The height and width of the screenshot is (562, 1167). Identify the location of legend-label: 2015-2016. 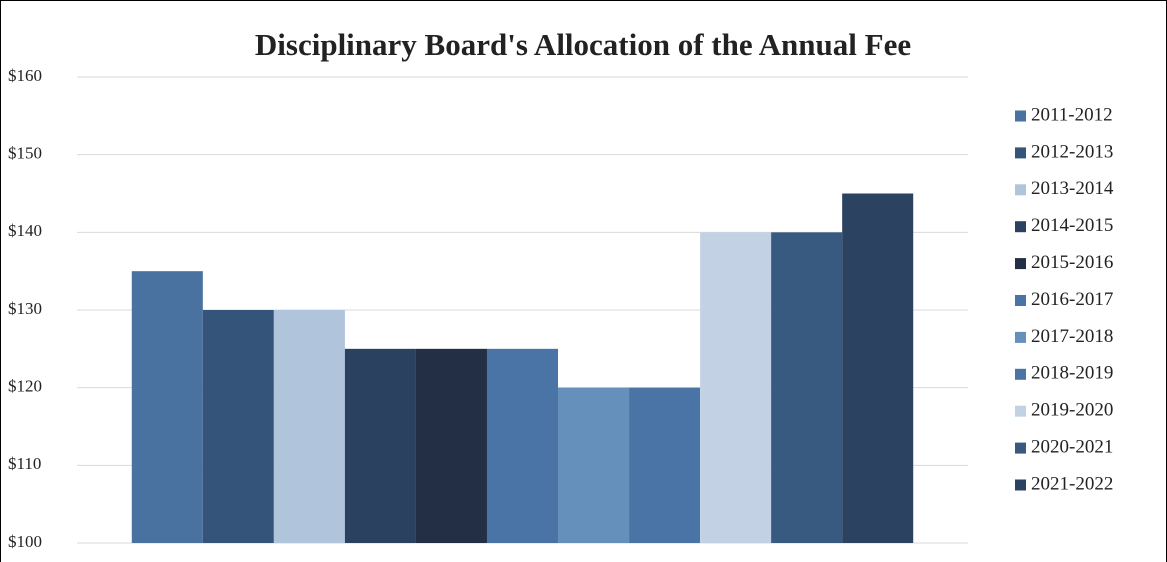
(1072, 262).